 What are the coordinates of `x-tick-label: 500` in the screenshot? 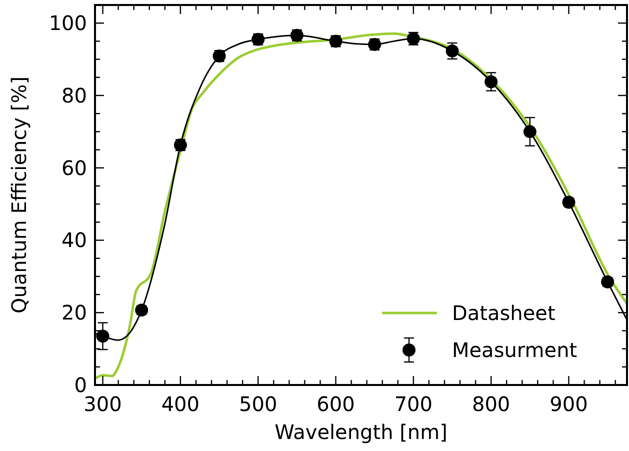 It's located at (258, 404).